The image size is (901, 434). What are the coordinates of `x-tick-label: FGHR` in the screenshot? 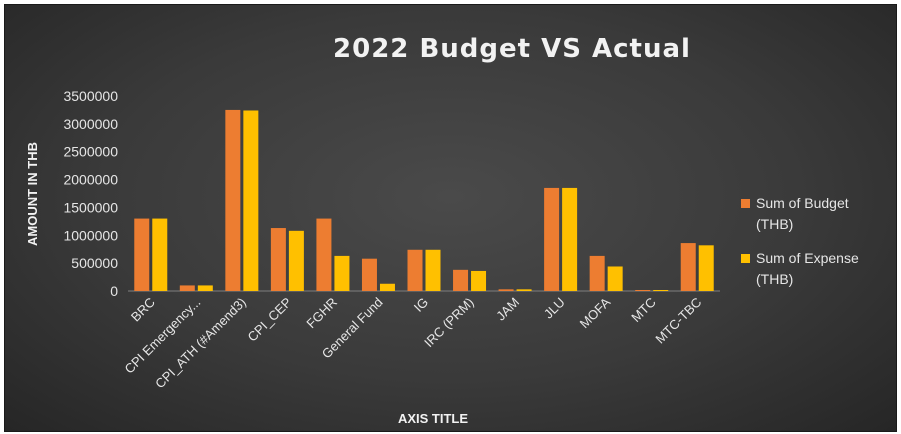 It's located at (321, 313).